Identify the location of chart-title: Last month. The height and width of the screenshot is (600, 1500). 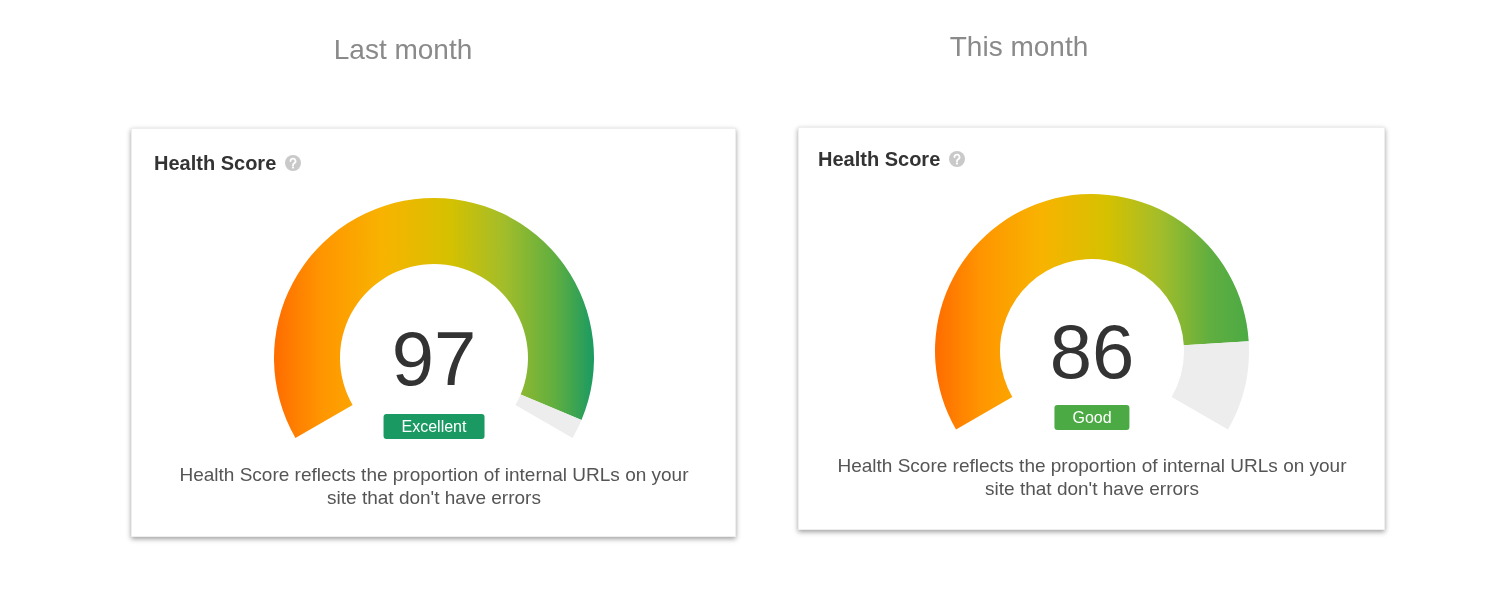
(403, 49).